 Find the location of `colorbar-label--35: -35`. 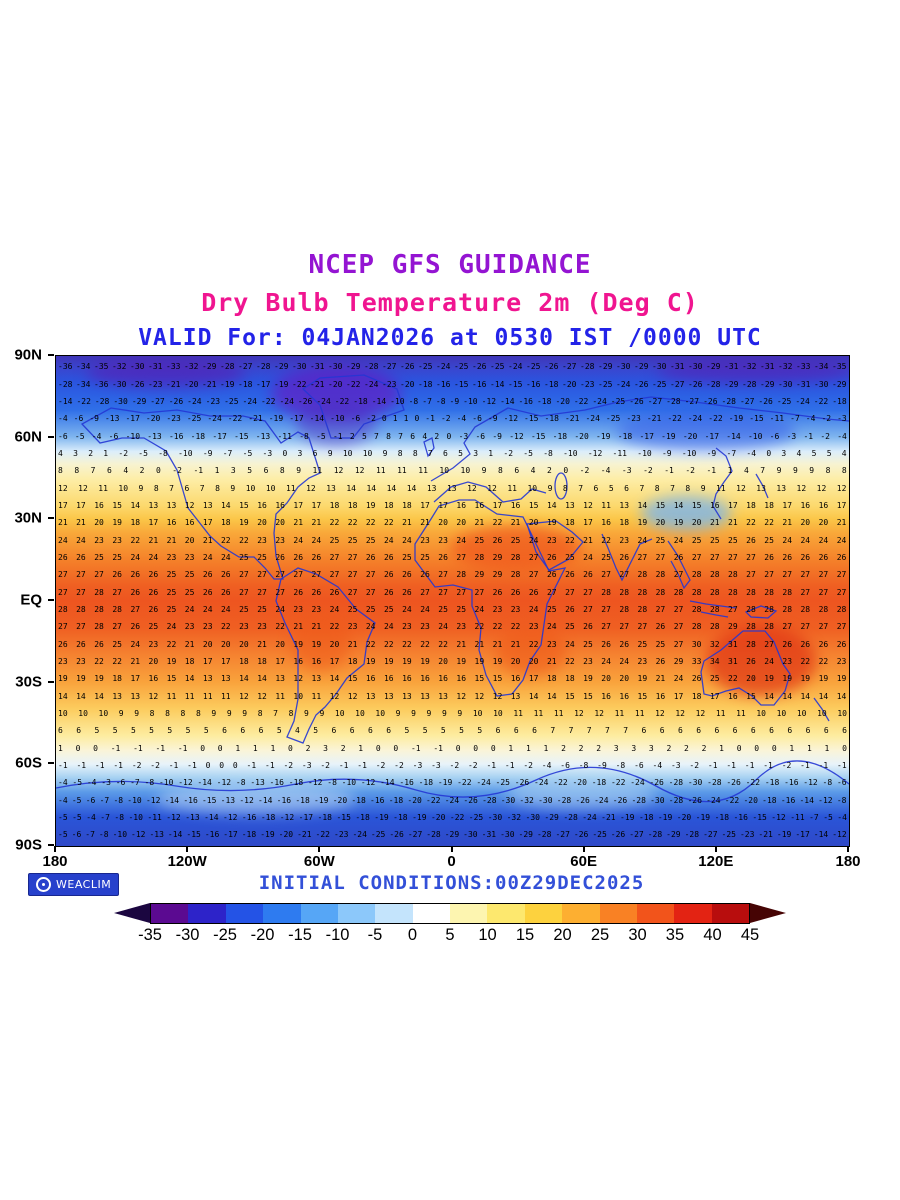

colorbar-label--35: -35 is located at coordinates (150, 935).